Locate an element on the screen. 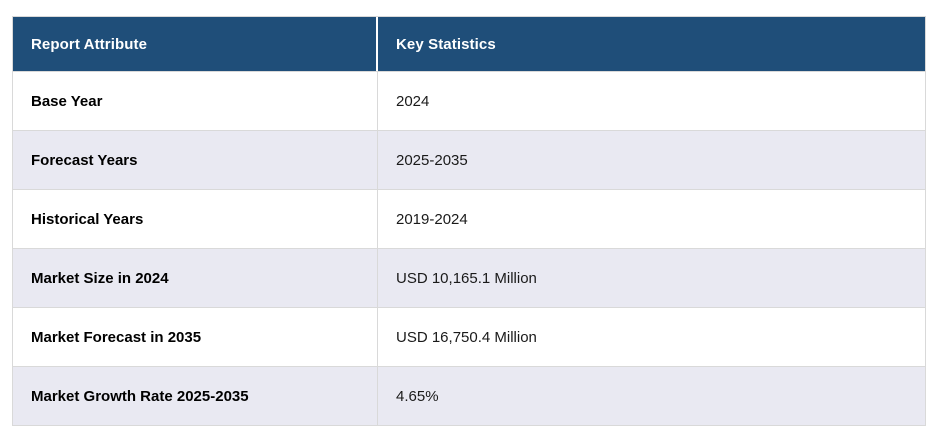 Image resolution: width=935 pixels, height=434 pixels. table-row: Forecast Years 2025-2035 is located at coordinates (469, 159).